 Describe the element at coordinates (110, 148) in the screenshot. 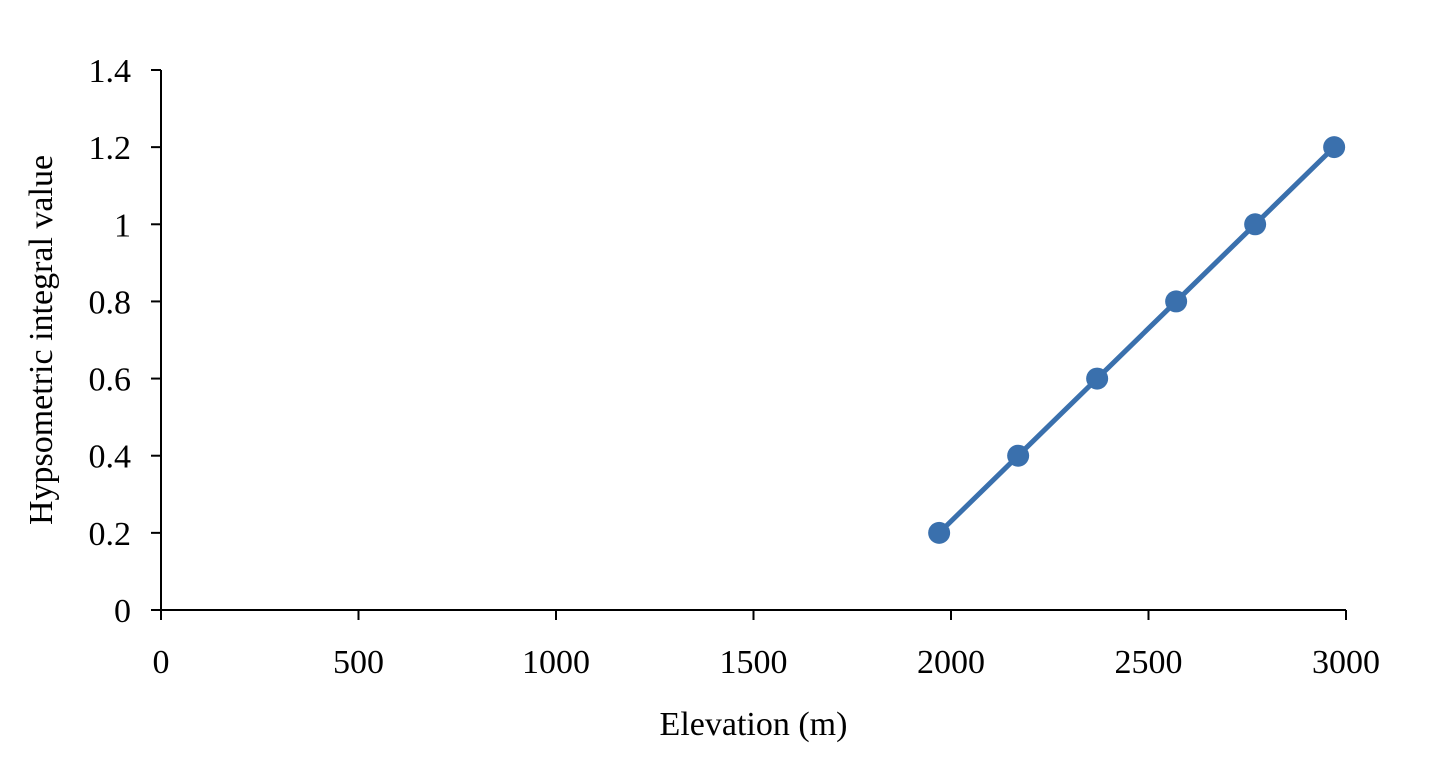

I see `y-tick-label: 1.2` at that location.